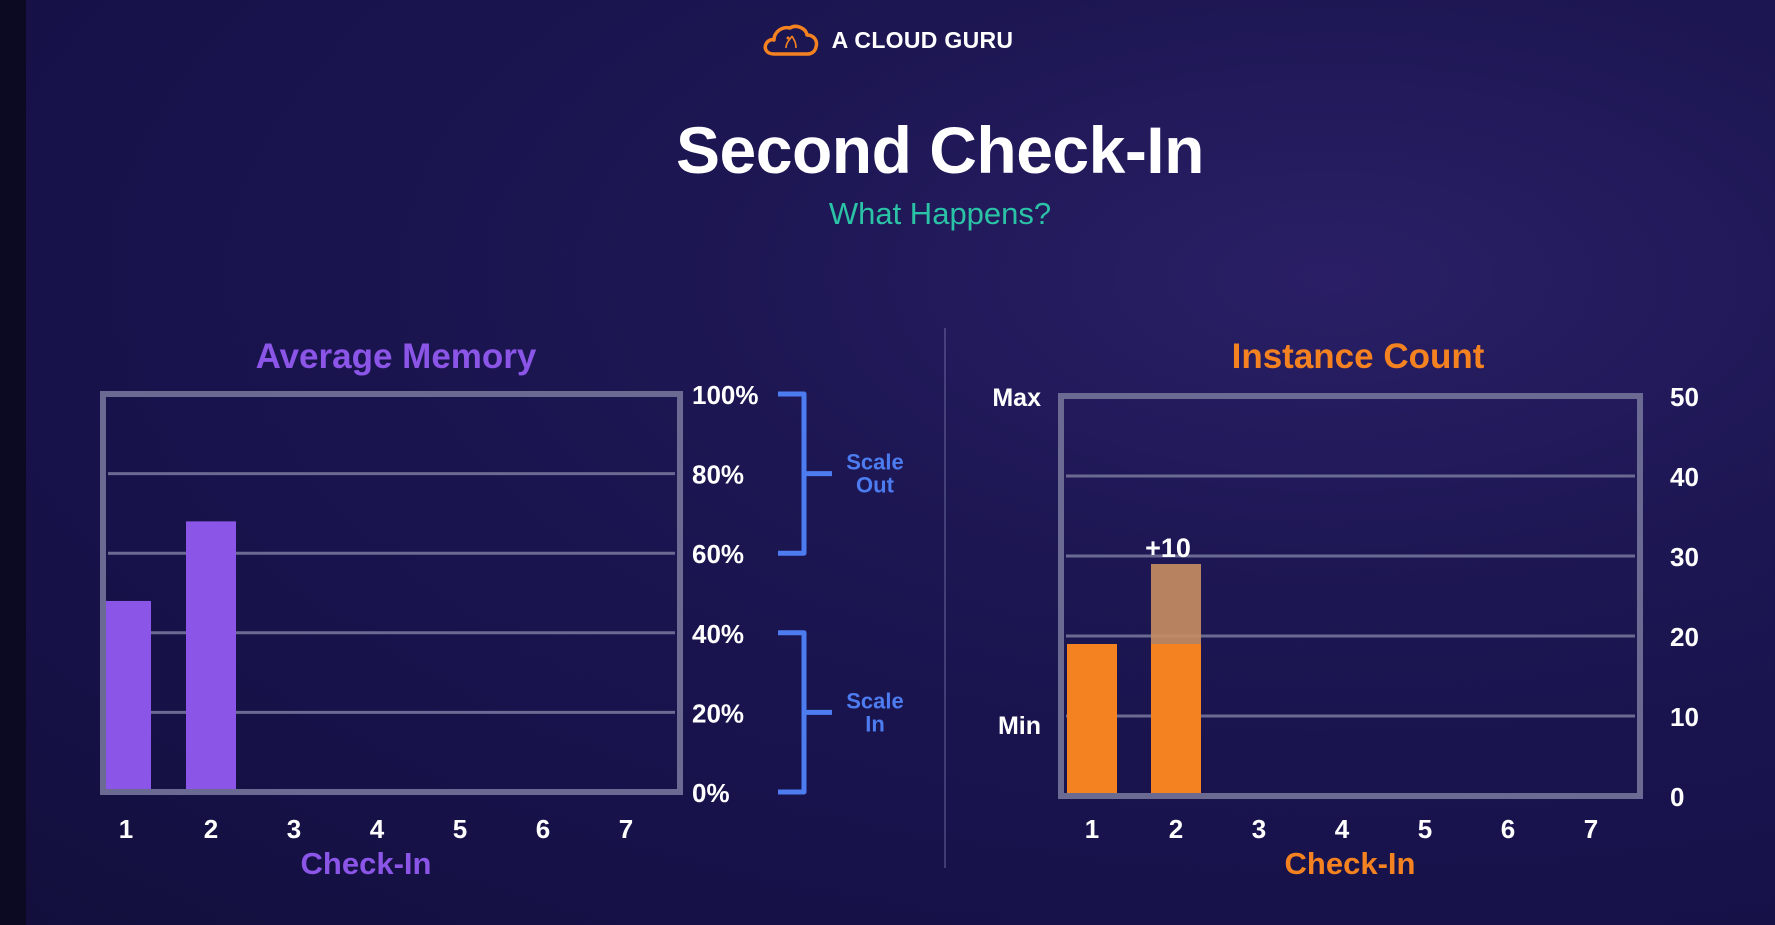 The height and width of the screenshot is (925, 1775). What do you see at coordinates (940, 150) in the screenshot?
I see `page-title: Second Check-In` at bounding box center [940, 150].